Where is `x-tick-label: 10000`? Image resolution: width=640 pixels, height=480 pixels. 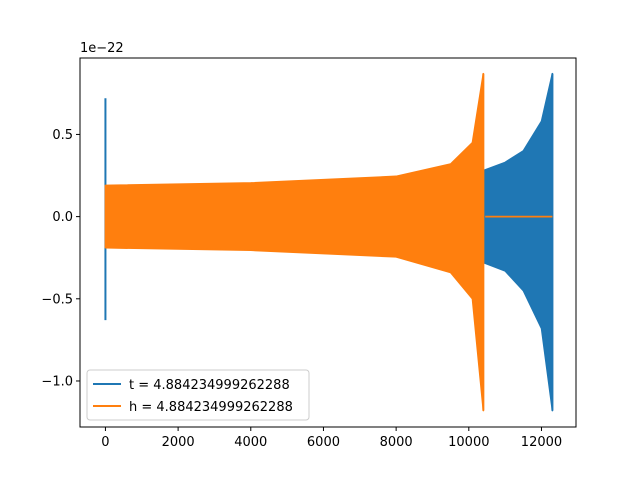
x-tick-label: 10000 is located at coordinates (468, 442).